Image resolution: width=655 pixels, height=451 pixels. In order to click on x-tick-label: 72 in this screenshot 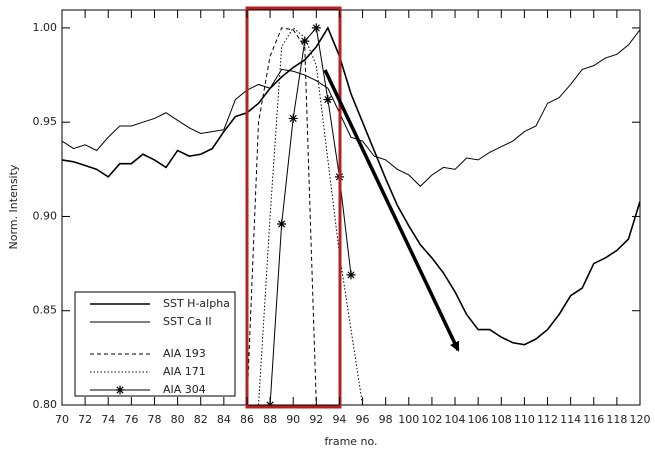, I will do `click(85, 419)`.